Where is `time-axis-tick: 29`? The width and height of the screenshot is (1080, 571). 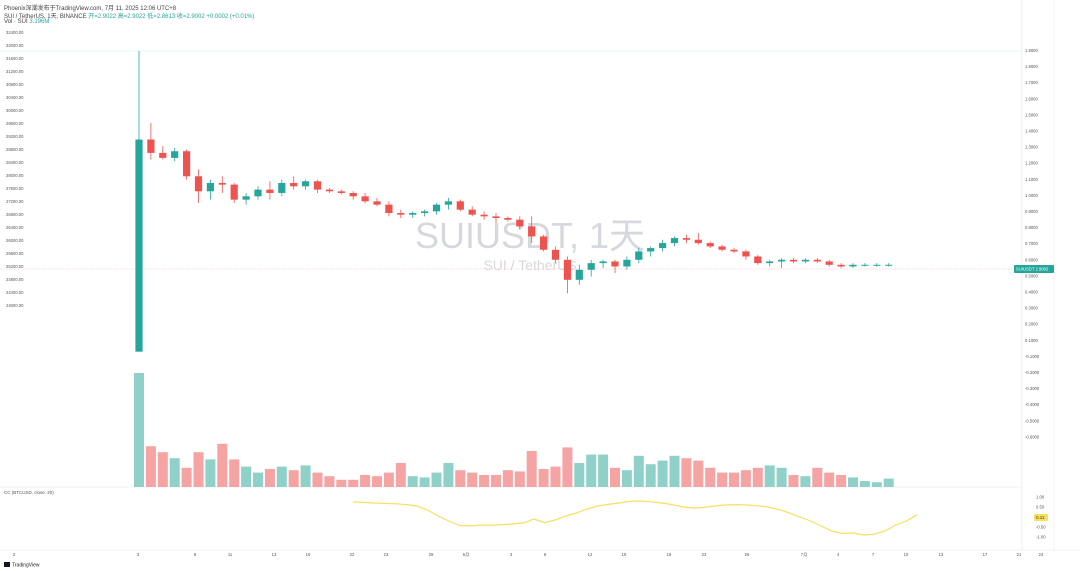 time-axis-tick: 29 is located at coordinates (431, 554).